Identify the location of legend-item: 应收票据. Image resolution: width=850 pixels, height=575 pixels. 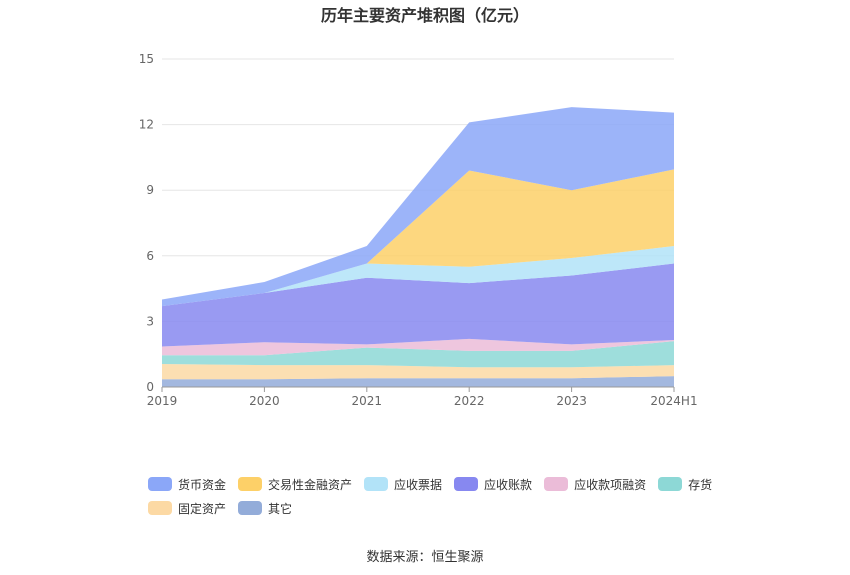
(403, 484).